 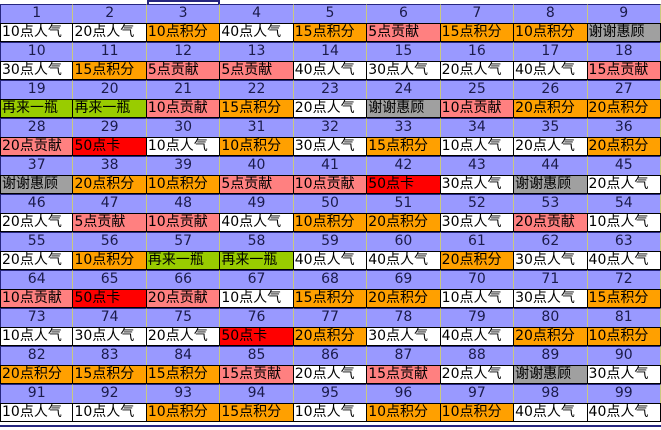 I want to click on cell-number: 76, so click(x=257, y=317).